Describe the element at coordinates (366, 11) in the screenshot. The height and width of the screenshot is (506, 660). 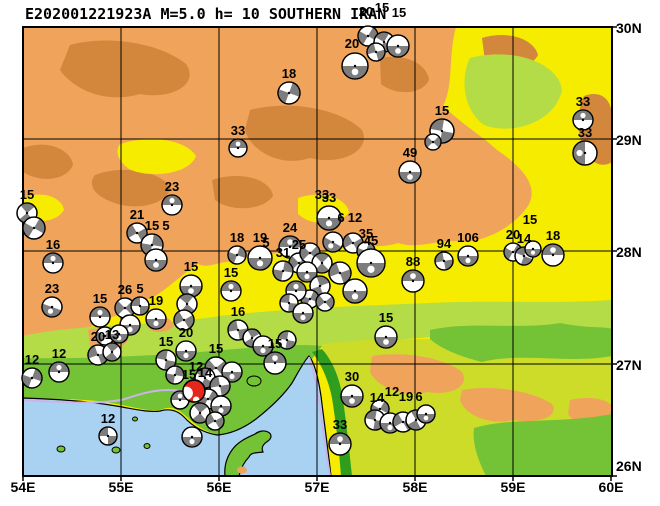
I see `event-depth-label: 20` at that location.